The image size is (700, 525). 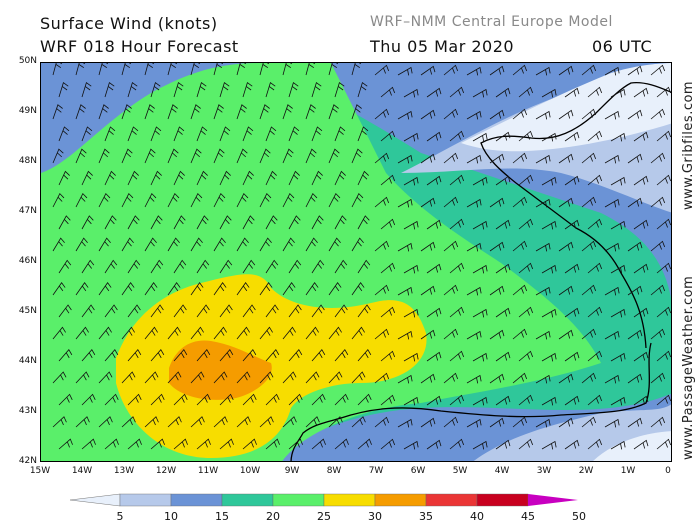 What do you see at coordinates (166, 471) in the screenshot?
I see `lon-label: 12W` at bounding box center [166, 471].